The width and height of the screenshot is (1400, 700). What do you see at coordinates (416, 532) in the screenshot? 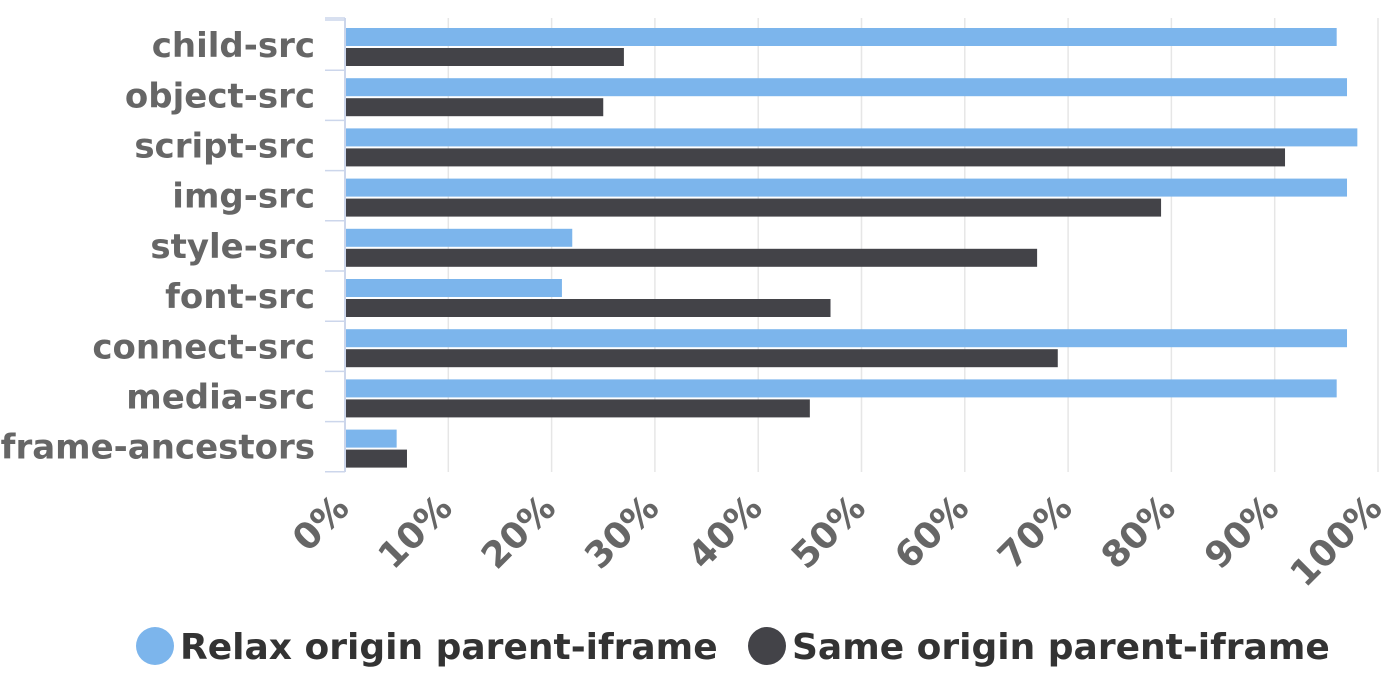
I see `x-tick-label: 10%` at bounding box center [416, 532].